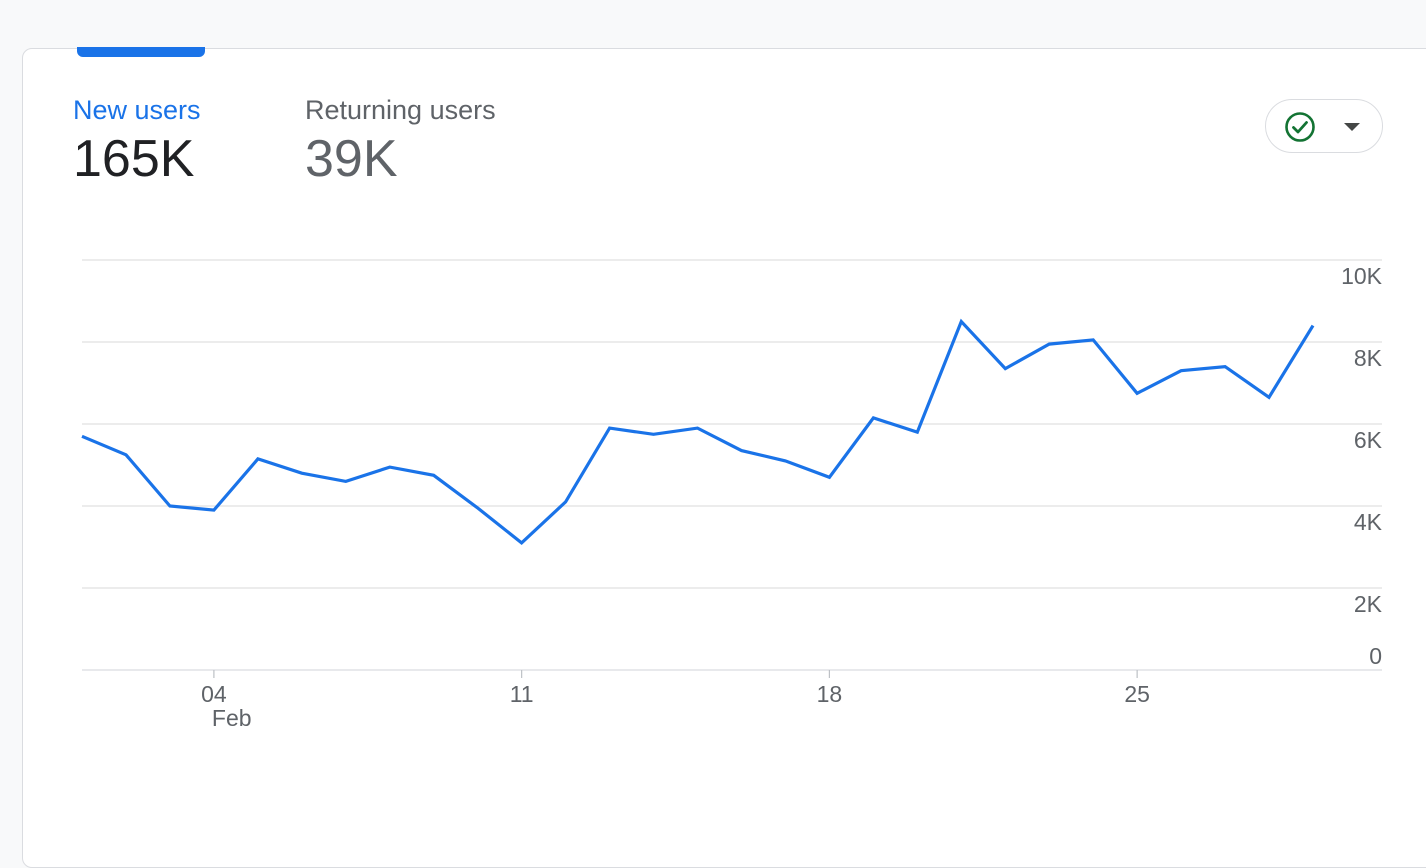 This screenshot has height=868, width=1426. Describe the element at coordinates (1352, 127) in the screenshot. I see `caret-down-icon` at that location.